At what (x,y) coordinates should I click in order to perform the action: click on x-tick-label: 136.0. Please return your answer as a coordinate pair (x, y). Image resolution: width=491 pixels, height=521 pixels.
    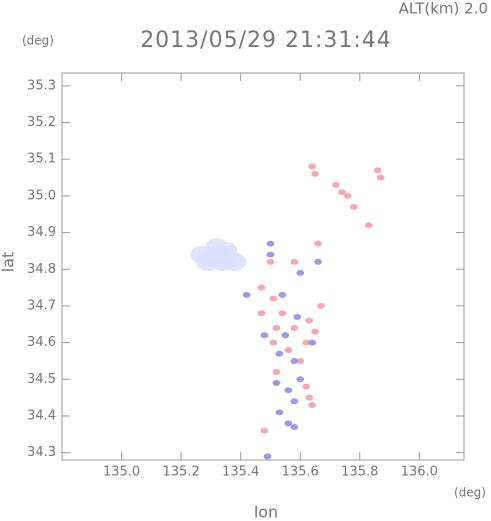
    Looking at the image, I should click on (419, 472).